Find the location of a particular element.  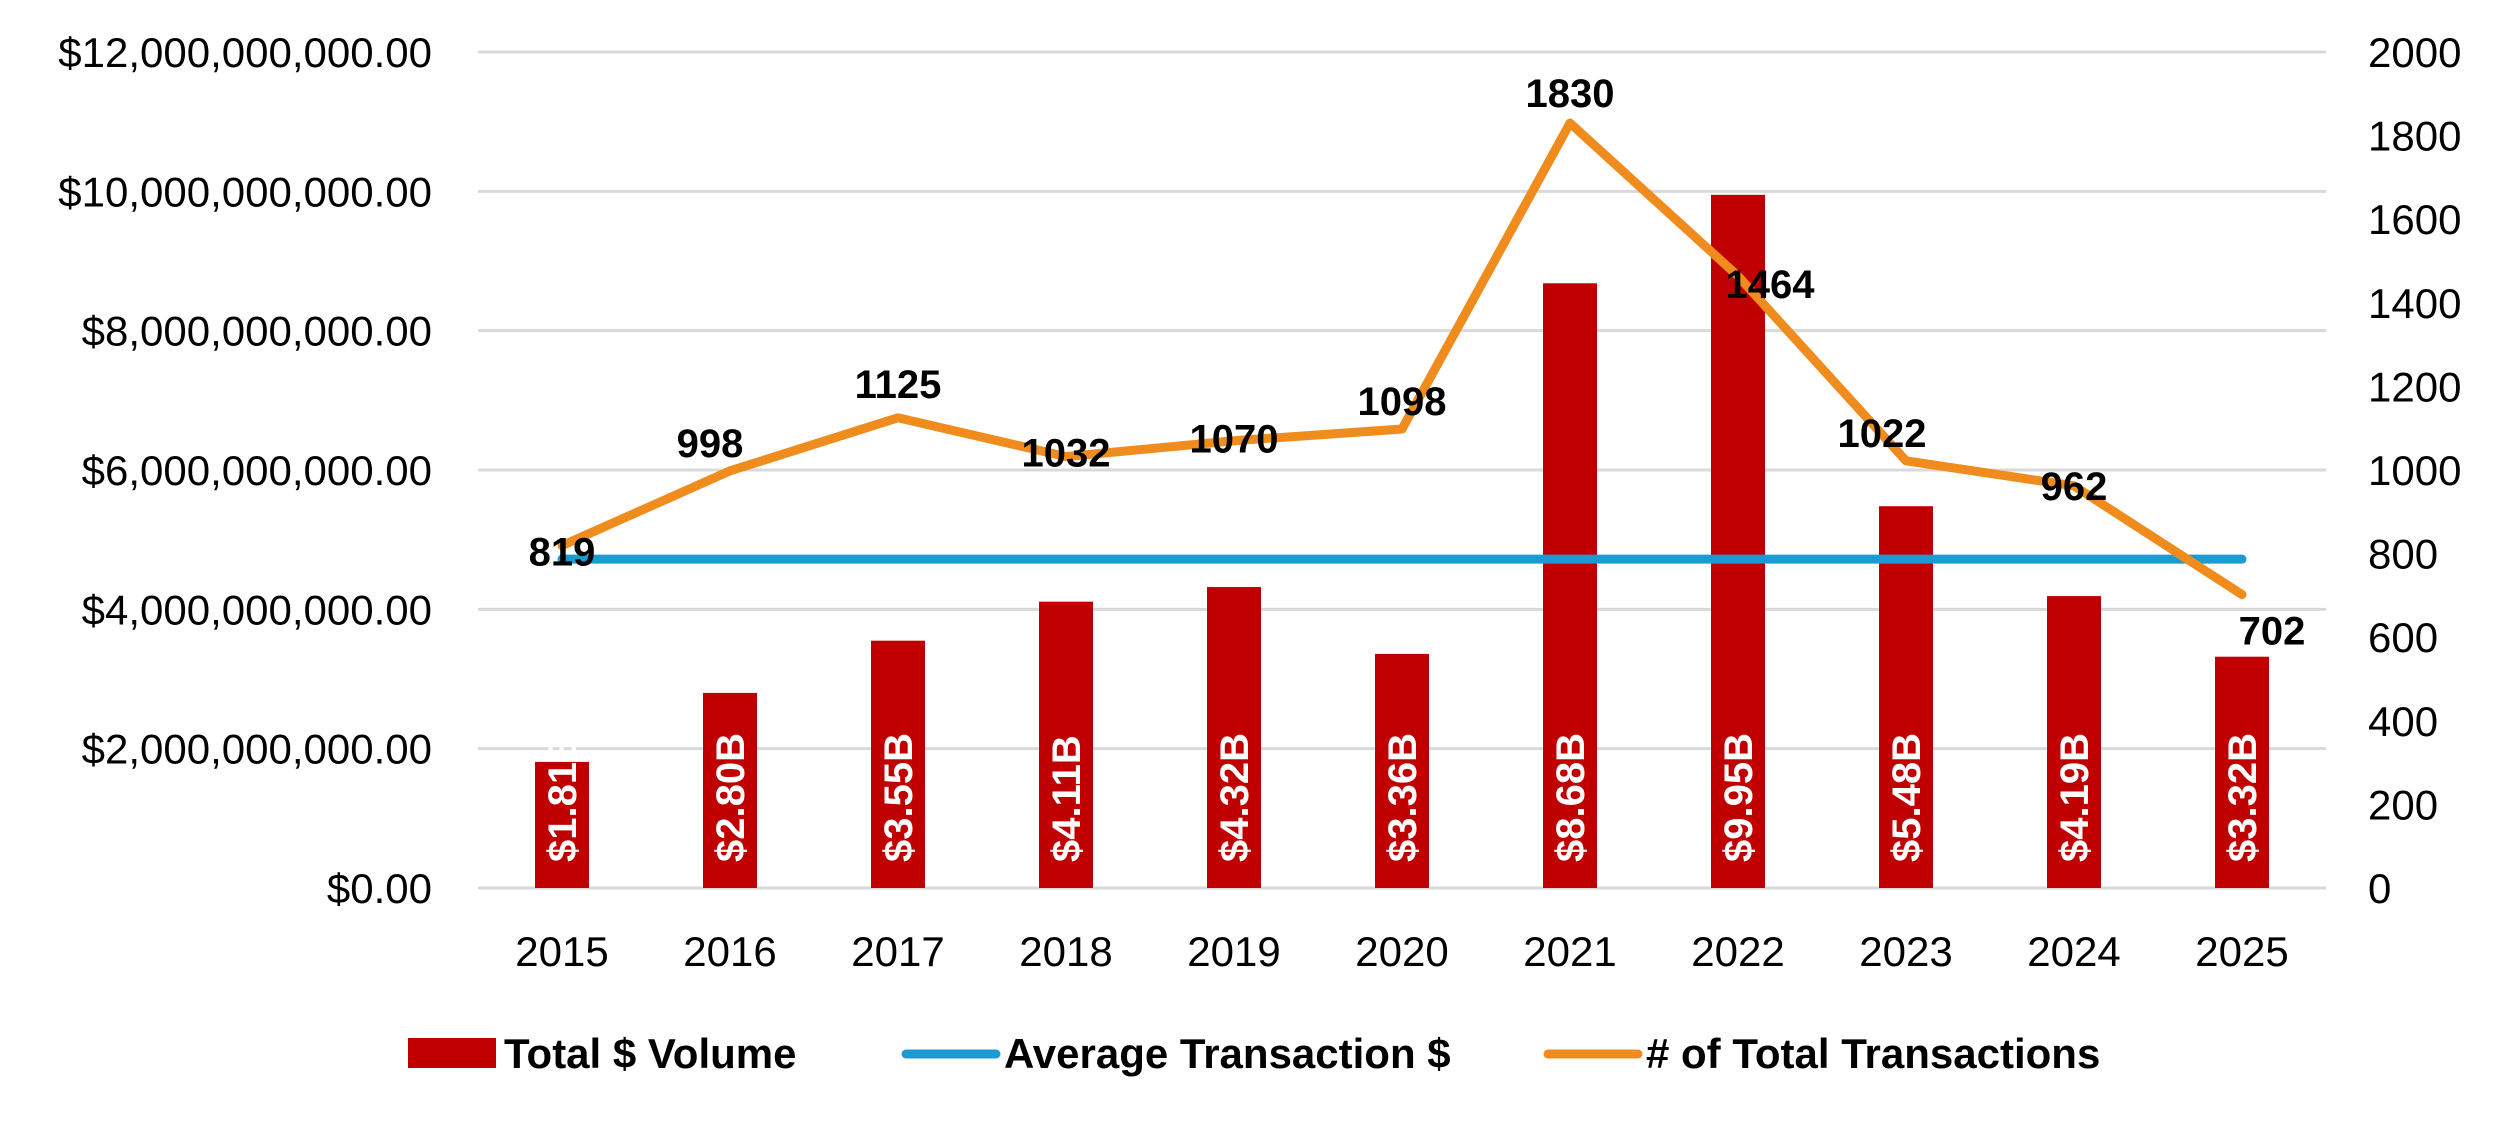

legend-swatch-total-volume is located at coordinates (452, 1053).